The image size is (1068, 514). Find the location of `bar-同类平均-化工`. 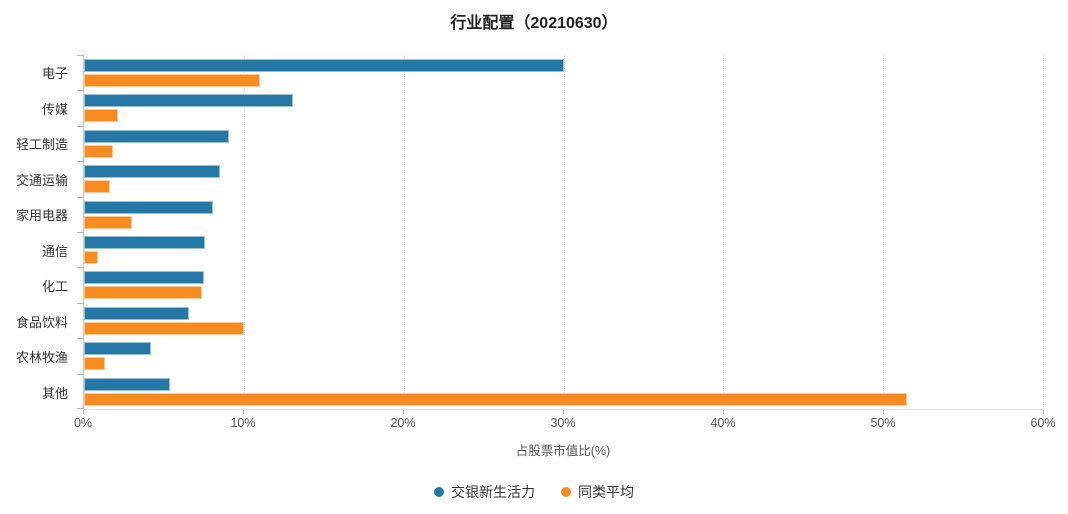

bar-同类平均-化工 is located at coordinates (143, 293).